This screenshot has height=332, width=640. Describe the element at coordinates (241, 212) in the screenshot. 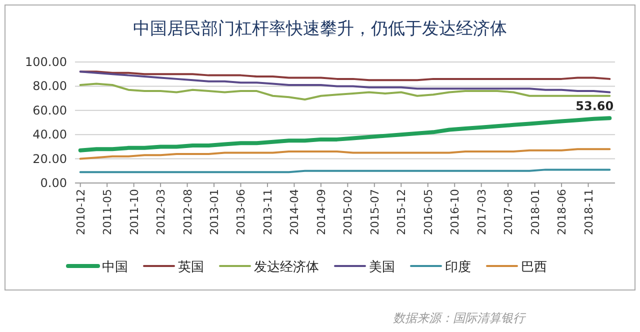

I see `x-tick-label: 2013-06` at that location.